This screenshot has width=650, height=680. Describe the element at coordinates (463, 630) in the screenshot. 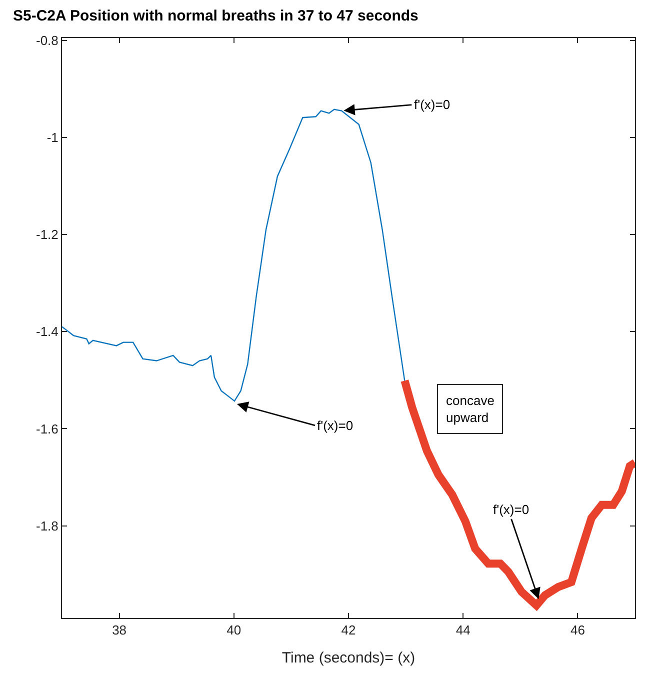

I see `x-tick-label: 44` at that location.